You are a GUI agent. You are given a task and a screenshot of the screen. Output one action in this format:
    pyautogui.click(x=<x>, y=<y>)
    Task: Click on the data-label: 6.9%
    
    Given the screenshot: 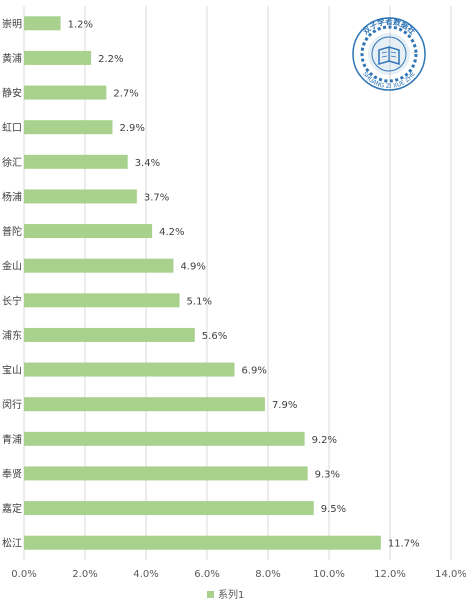 What is the action you would take?
    pyautogui.click(x=253, y=371)
    